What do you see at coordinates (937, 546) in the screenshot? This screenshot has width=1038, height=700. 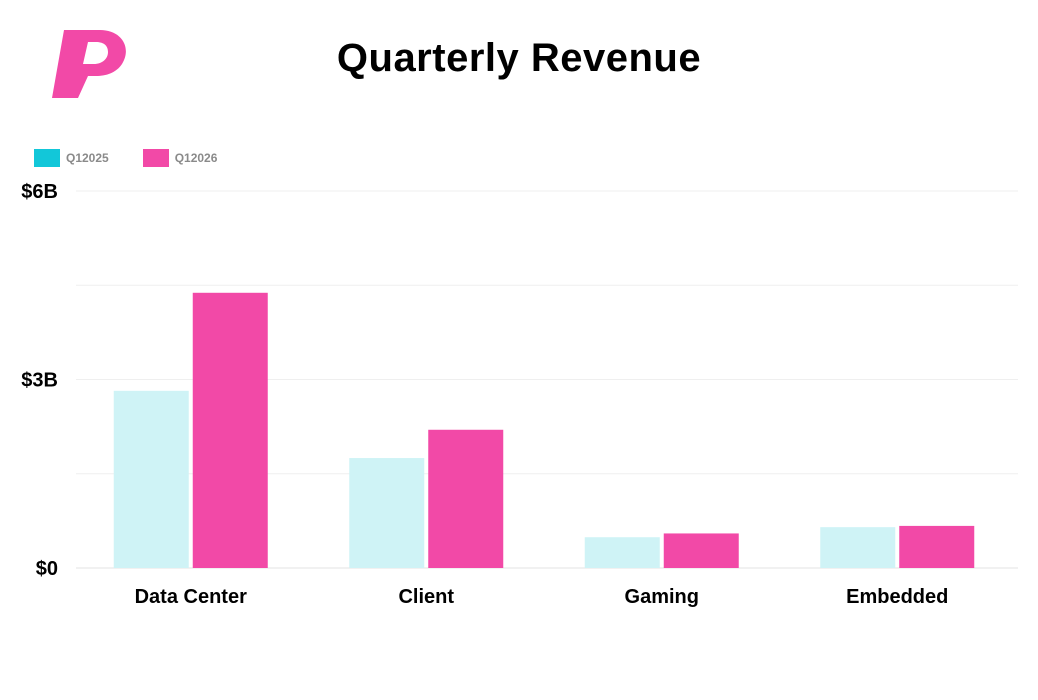 I see `bar-q12026-embedded` at bounding box center [937, 546].